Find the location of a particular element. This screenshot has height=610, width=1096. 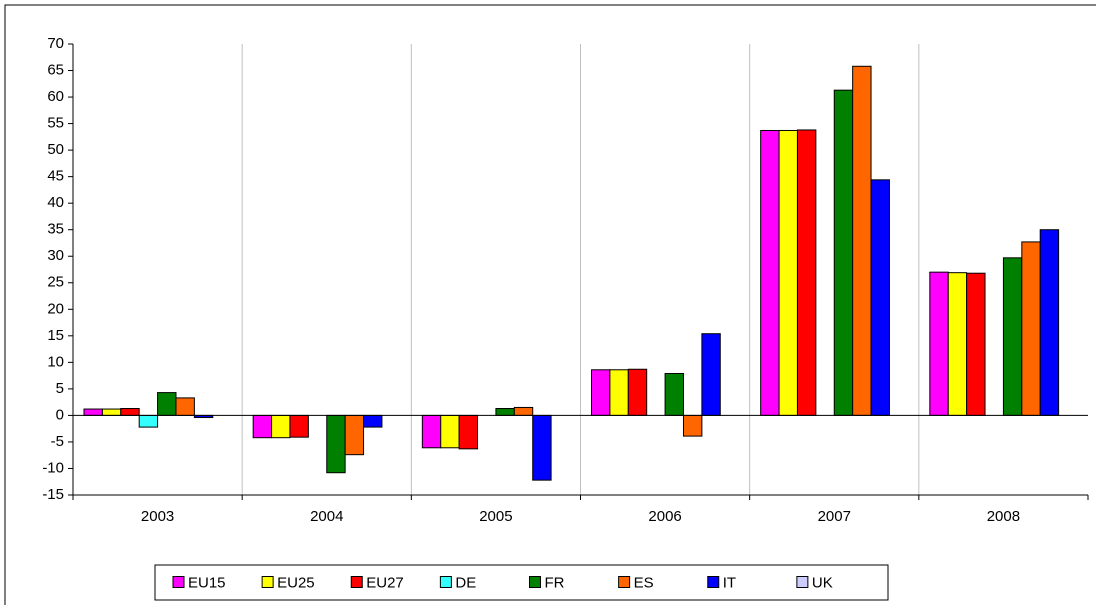

y-tick-label: 50 is located at coordinates (55, 149).